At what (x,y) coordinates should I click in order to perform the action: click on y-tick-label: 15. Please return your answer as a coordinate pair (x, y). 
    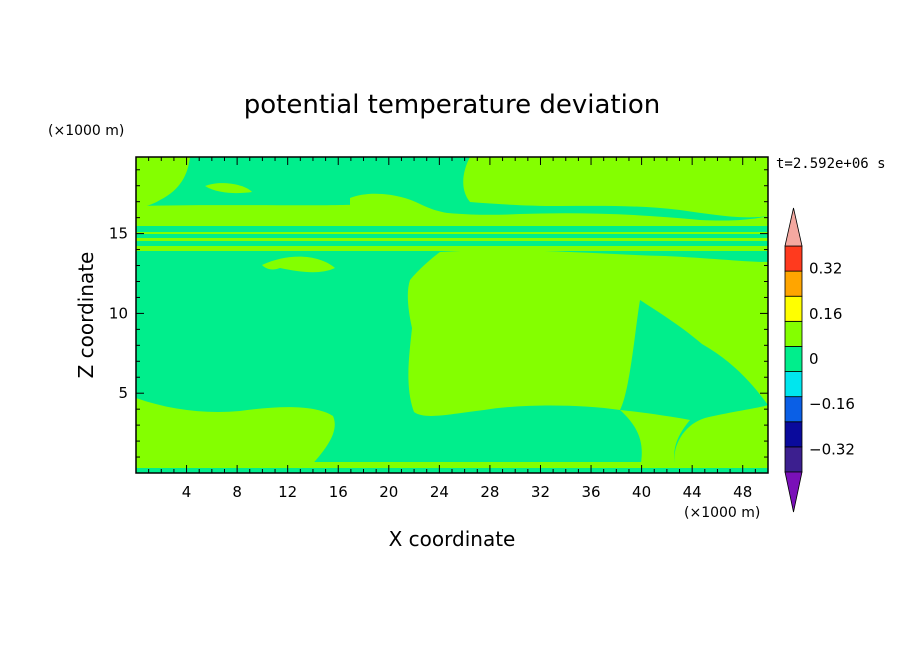
    Looking at the image, I should click on (118, 234).